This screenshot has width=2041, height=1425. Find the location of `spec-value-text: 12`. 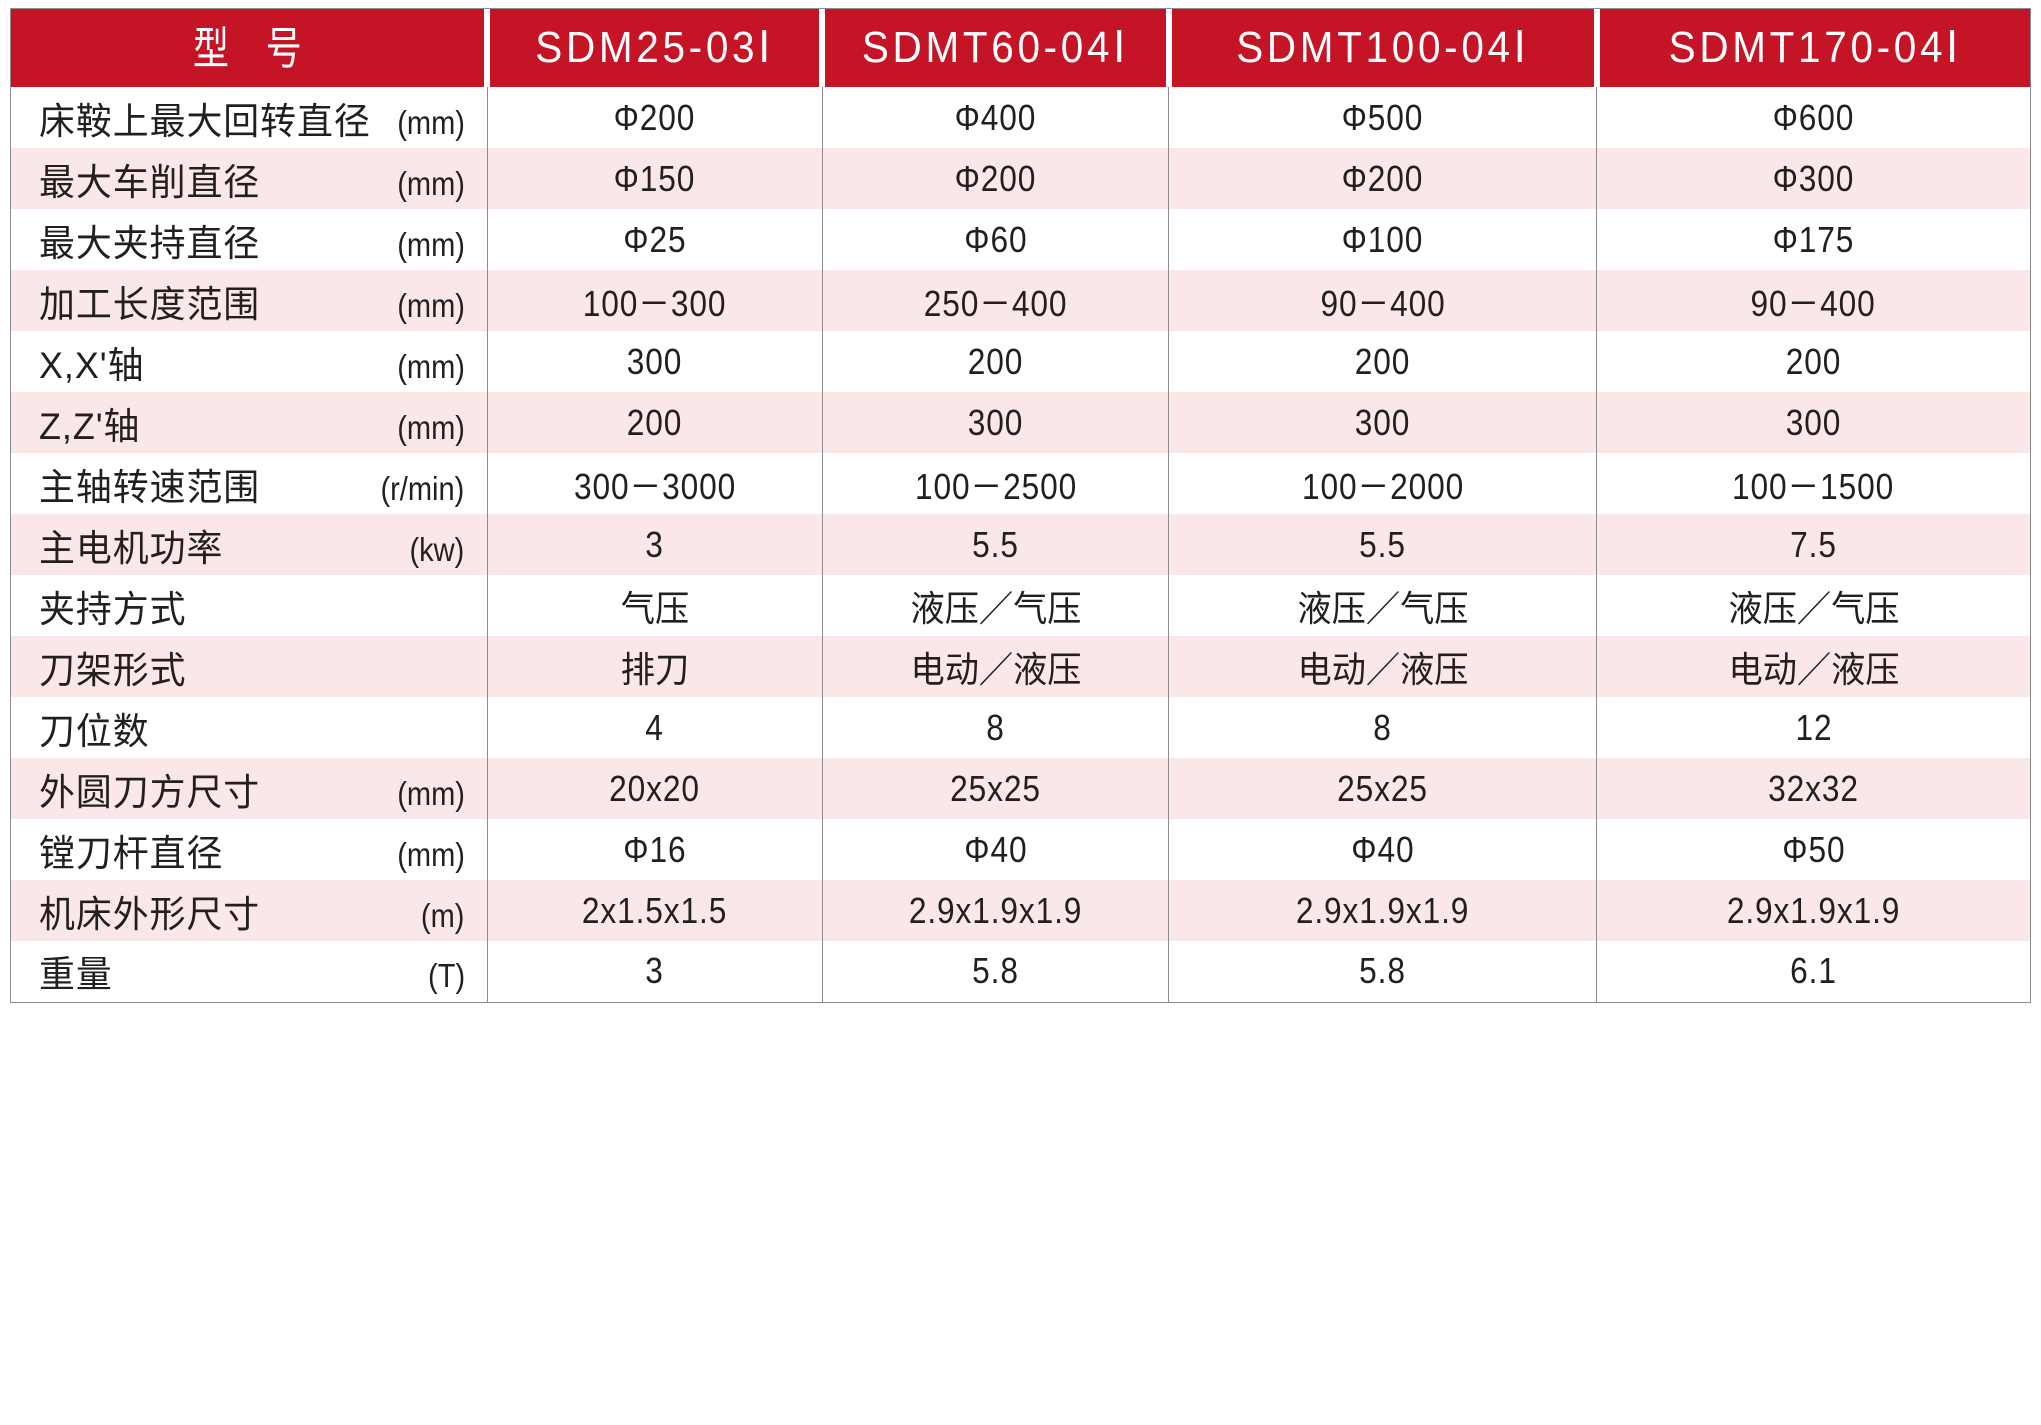

spec-value-text: 12 is located at coordinates (1814, 727).